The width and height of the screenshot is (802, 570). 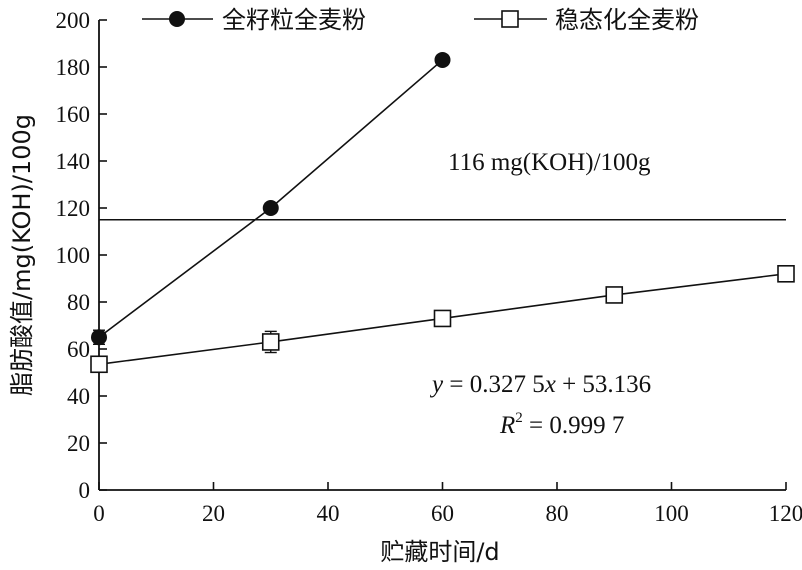 What do you see at coordinates (99, 513) in the screenshot?
I see `x-tick-label: 0` at bounding box center [99, 513].